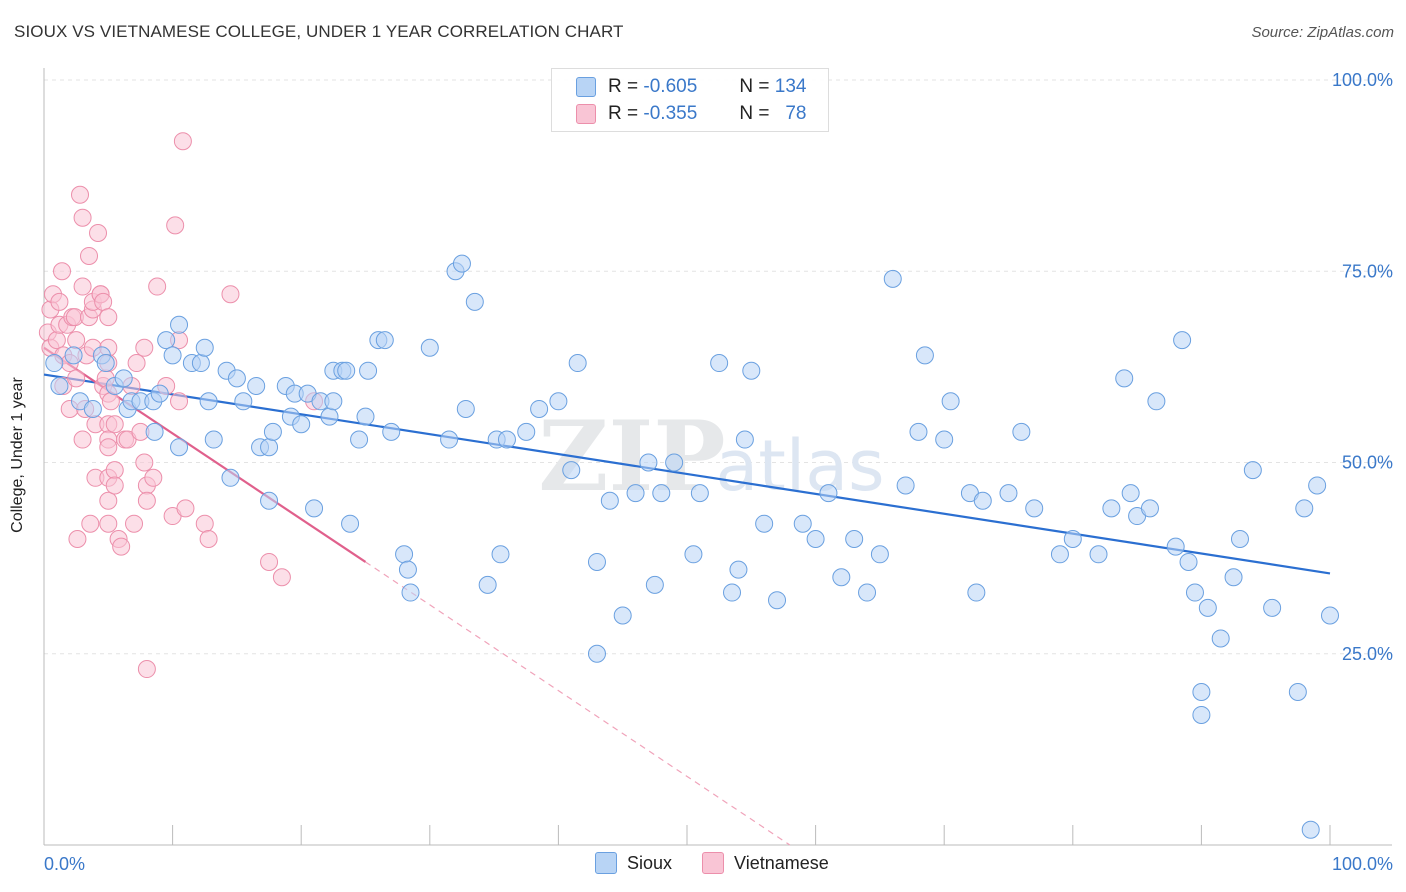 This screenshot has height=892, width=1406. What do you see at coordinates (578, 703) in the screenshot?
I see `vietnamese-trend-extension` at bounding box center [578, 703].